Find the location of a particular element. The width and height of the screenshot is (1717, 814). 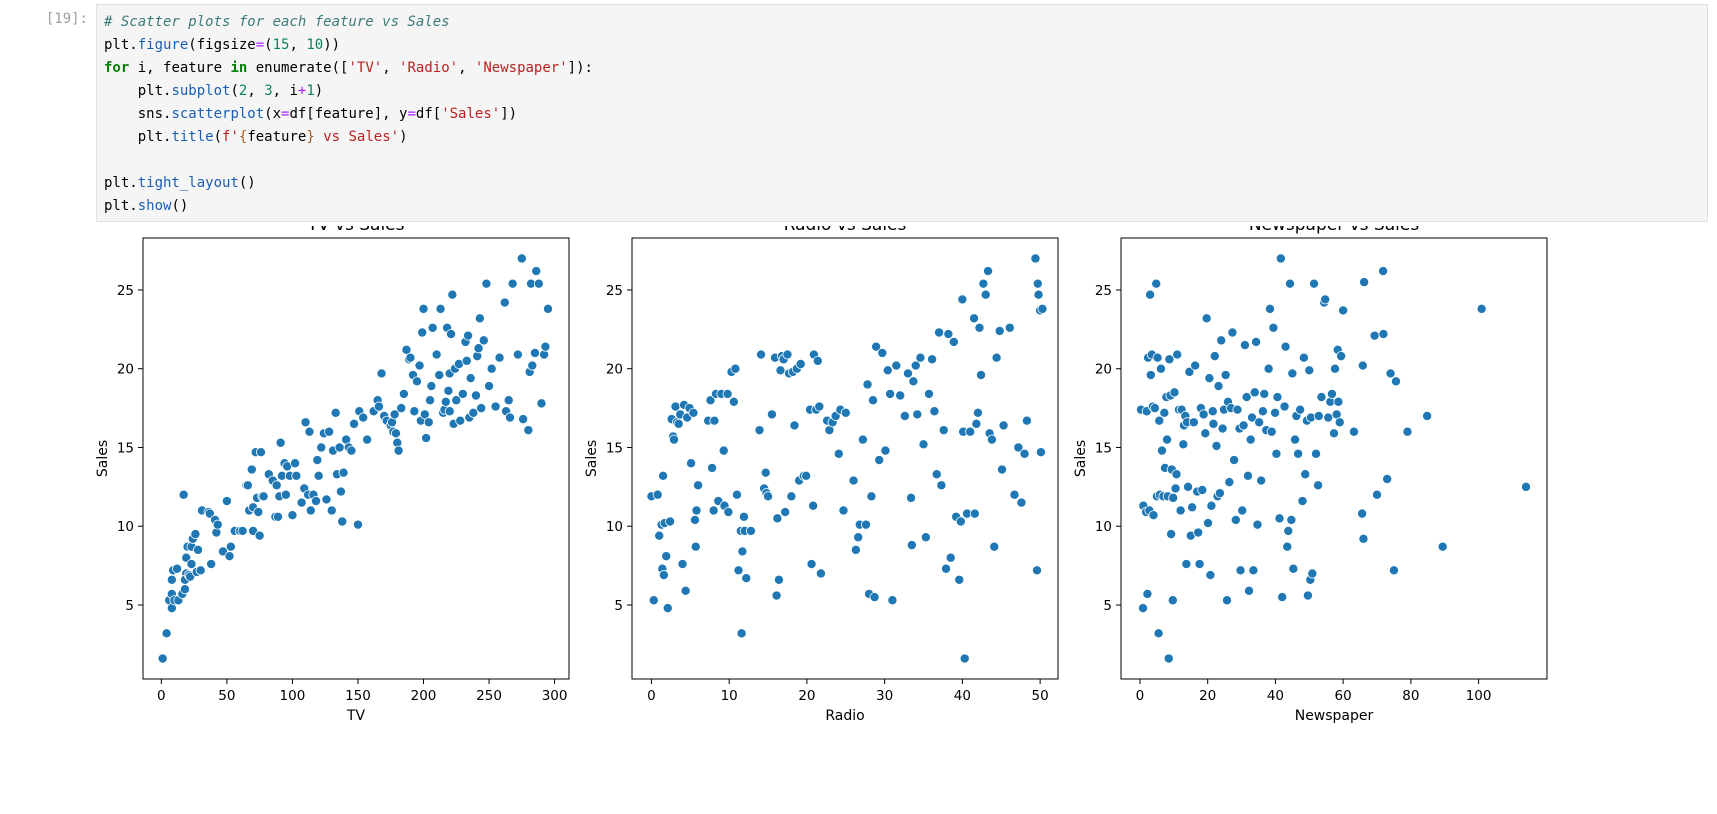

y-tick-label: 10 is located at coordinates (1103, 527).